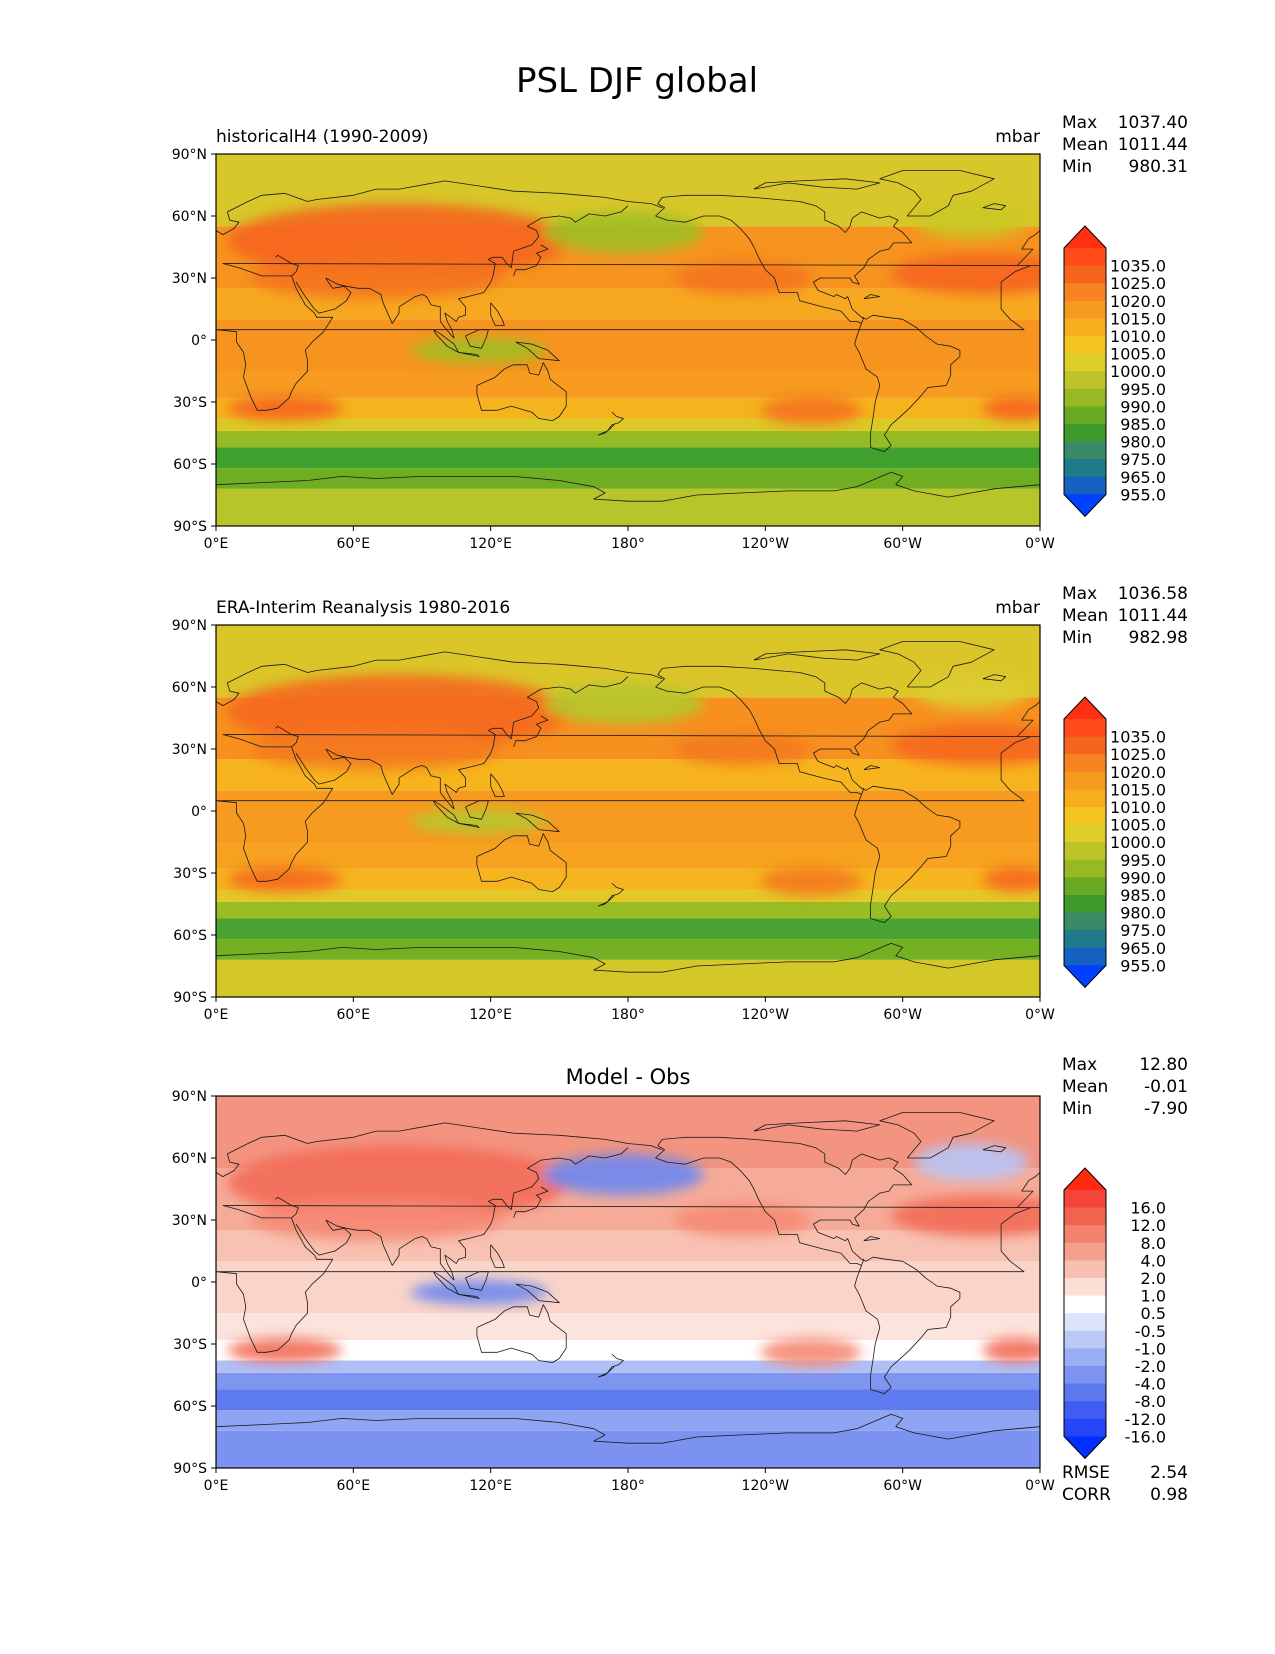  What do you see at coordinates (1153, 594) in the screenshot?
I see `stat-value: 1036.58` at bounding box center [1153, 594].